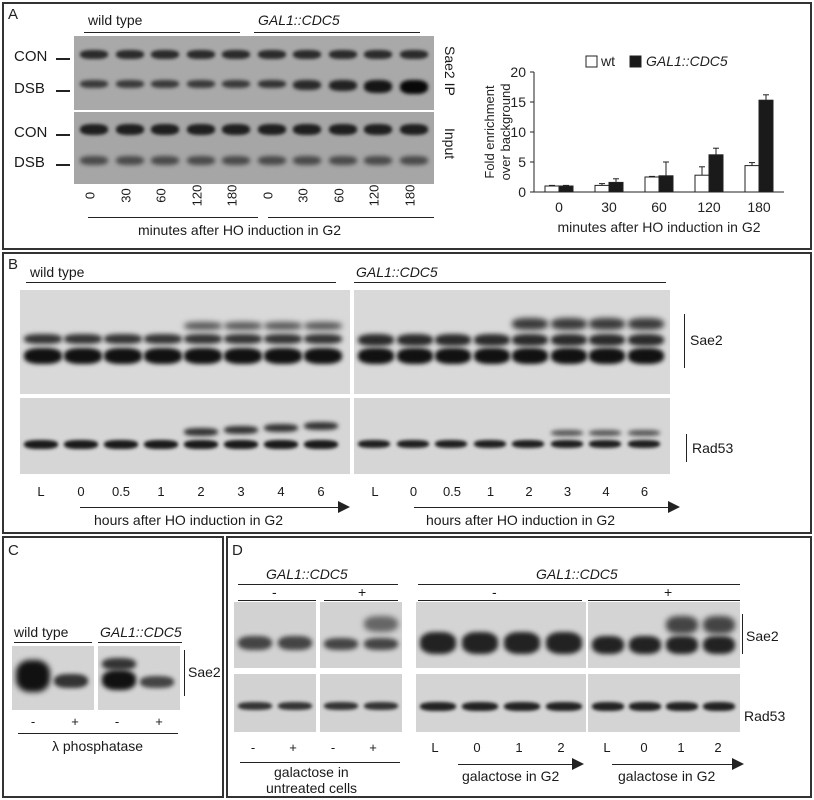  What do you see at coordinates (522, 192) in the screenshot?
I see `y-tick-label: 0` at bounding box center [522, 192].